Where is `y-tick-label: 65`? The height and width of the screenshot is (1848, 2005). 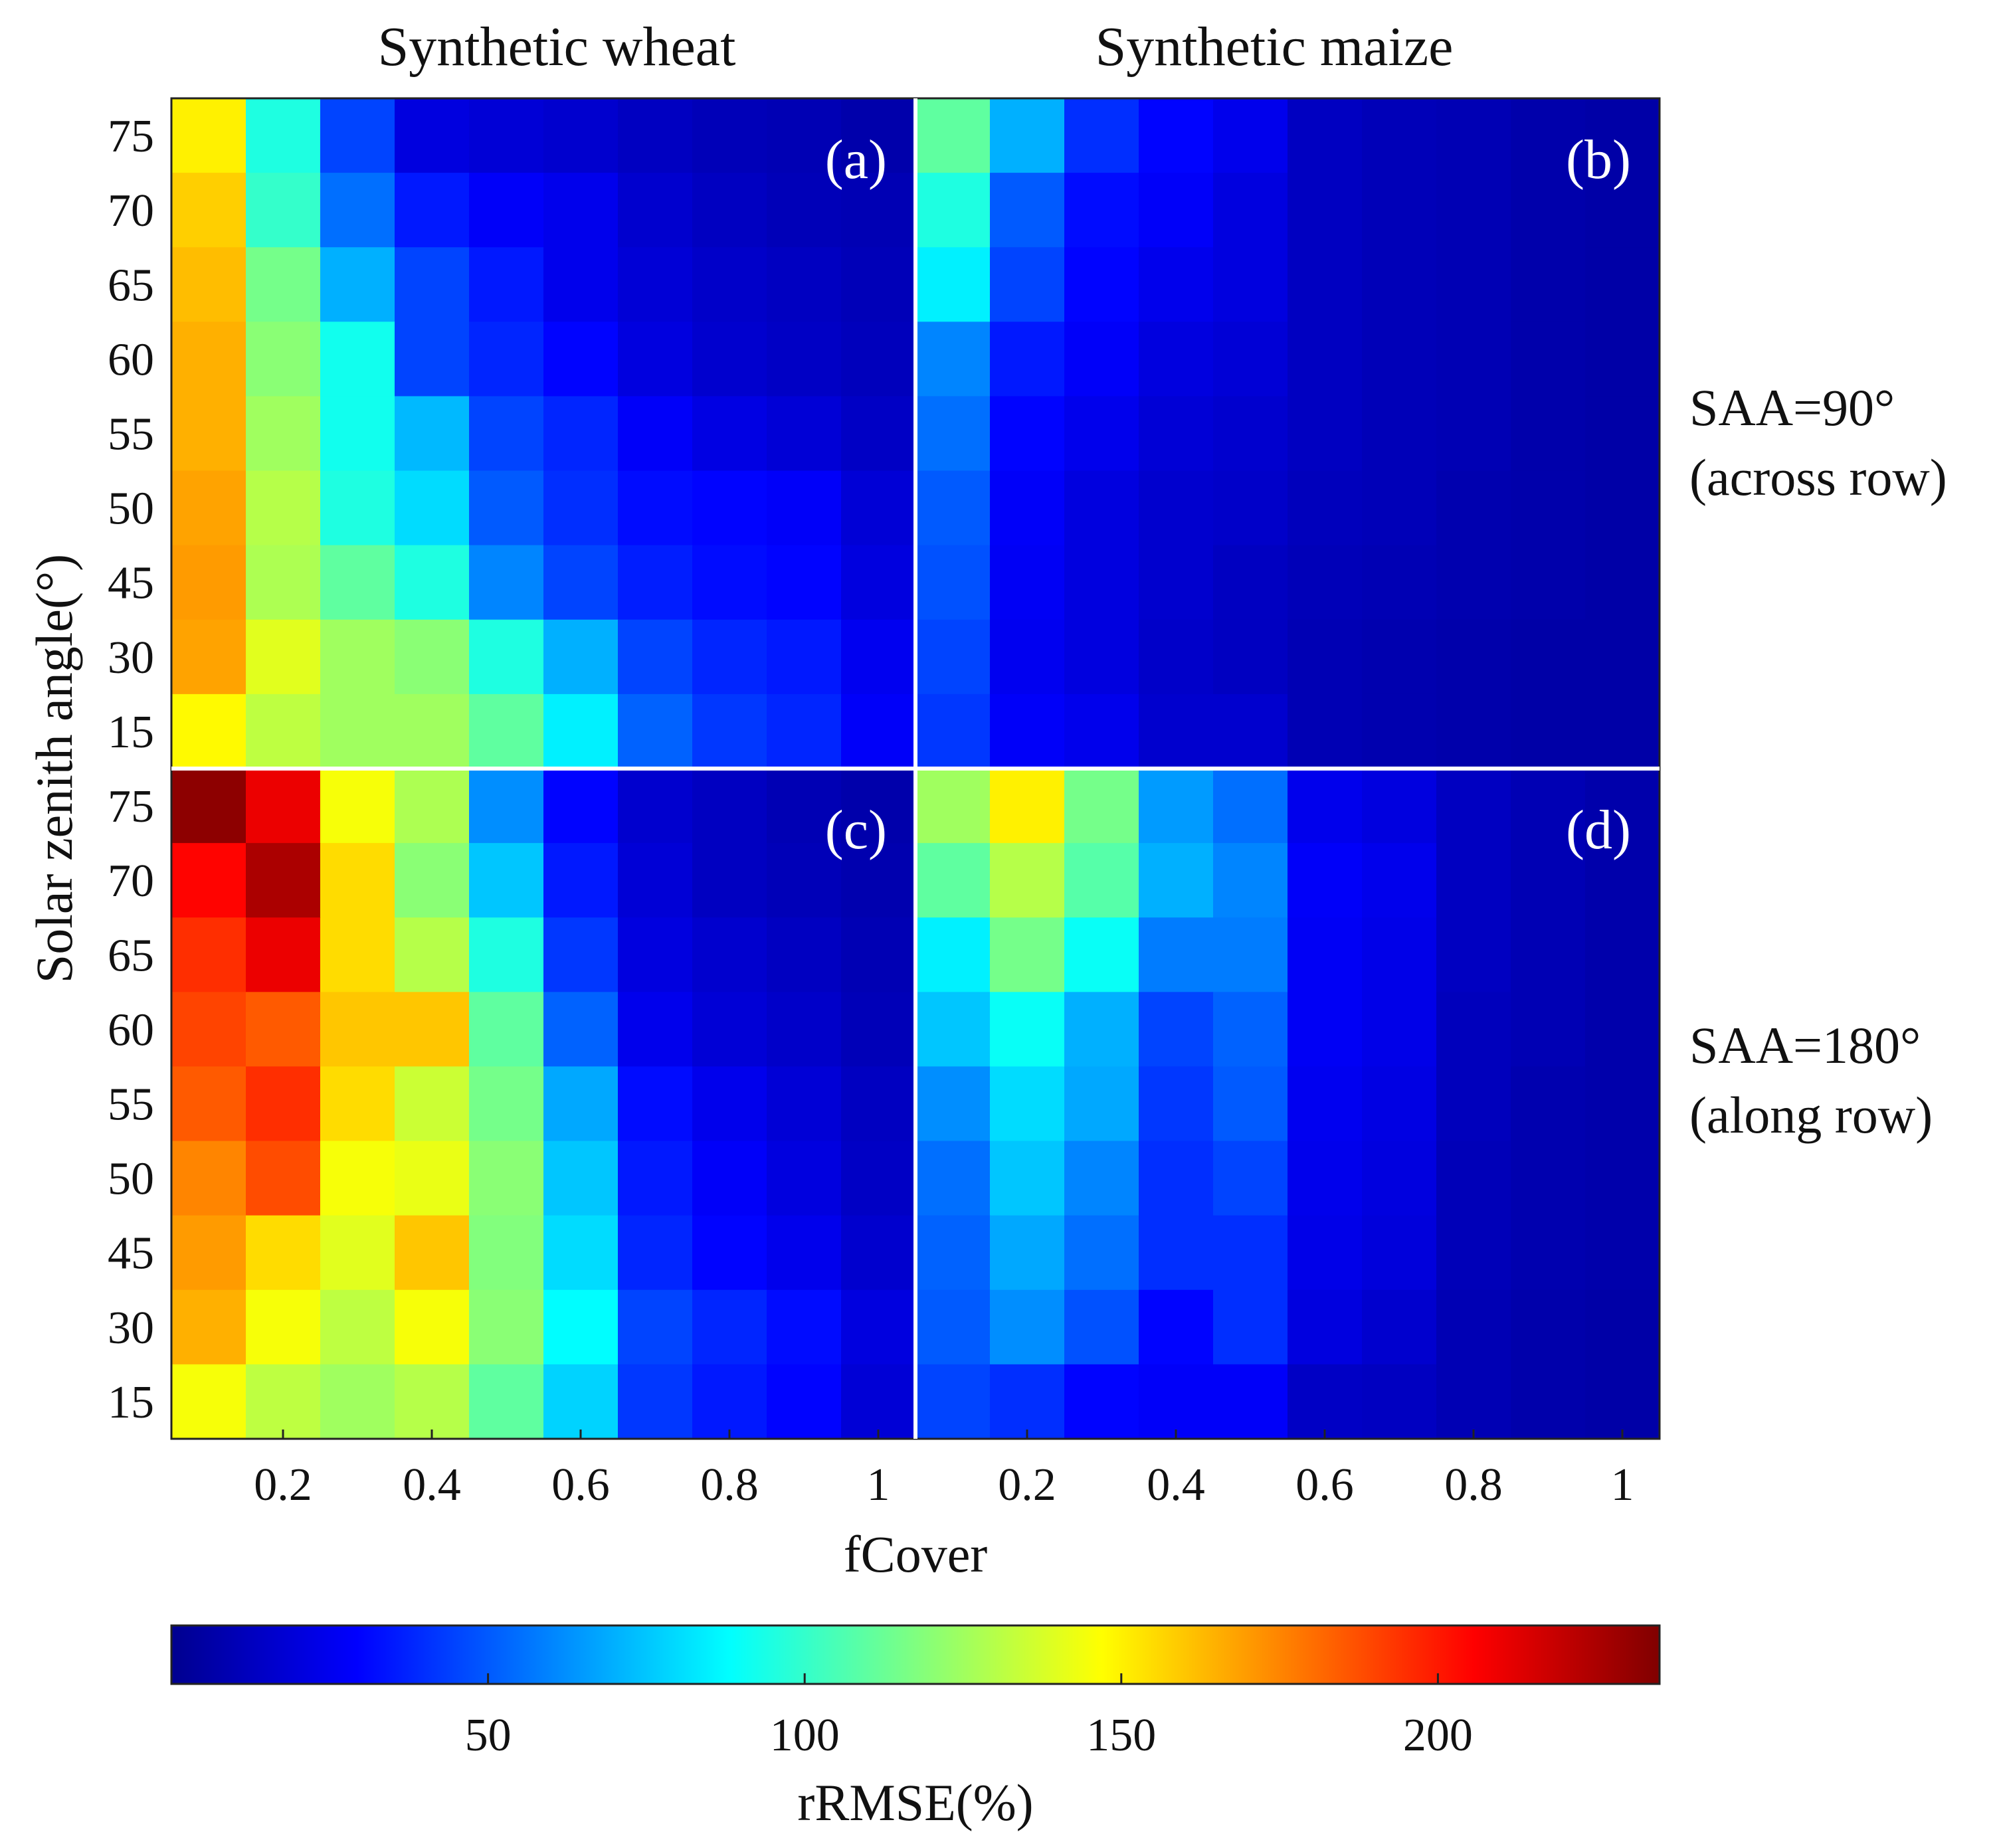
y-tick-label: 65 is located at coordinates (131, 955).